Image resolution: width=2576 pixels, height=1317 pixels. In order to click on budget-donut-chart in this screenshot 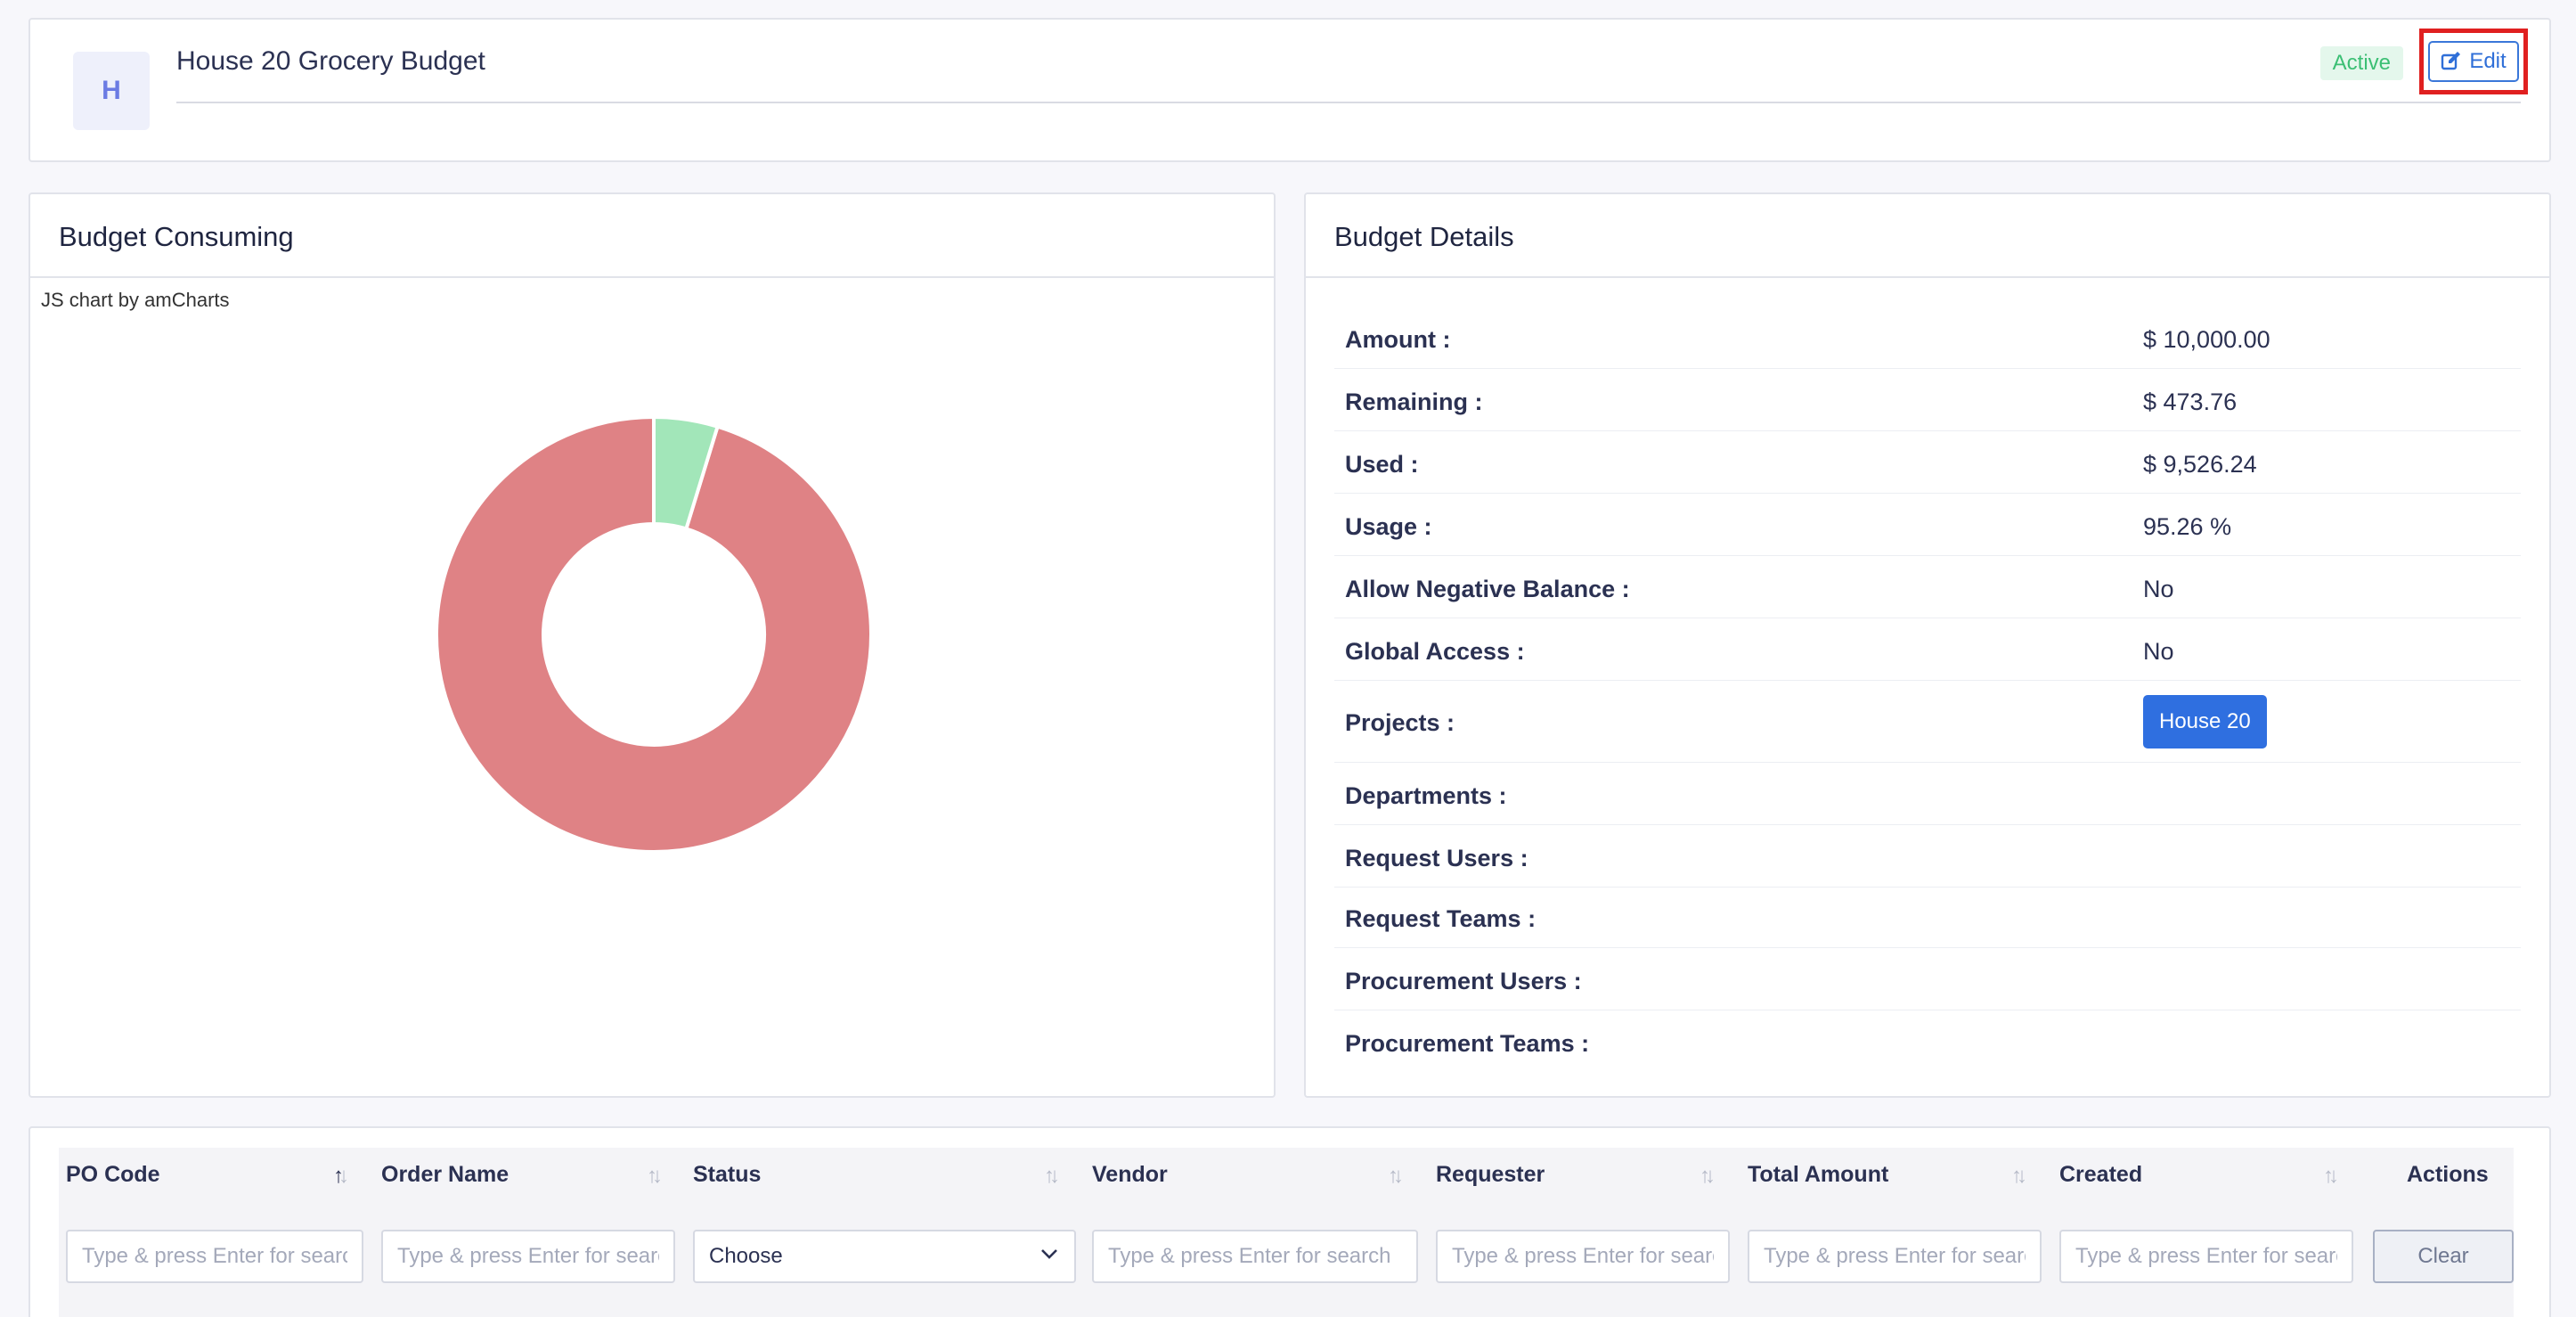, I will do `click(654, 634)`.